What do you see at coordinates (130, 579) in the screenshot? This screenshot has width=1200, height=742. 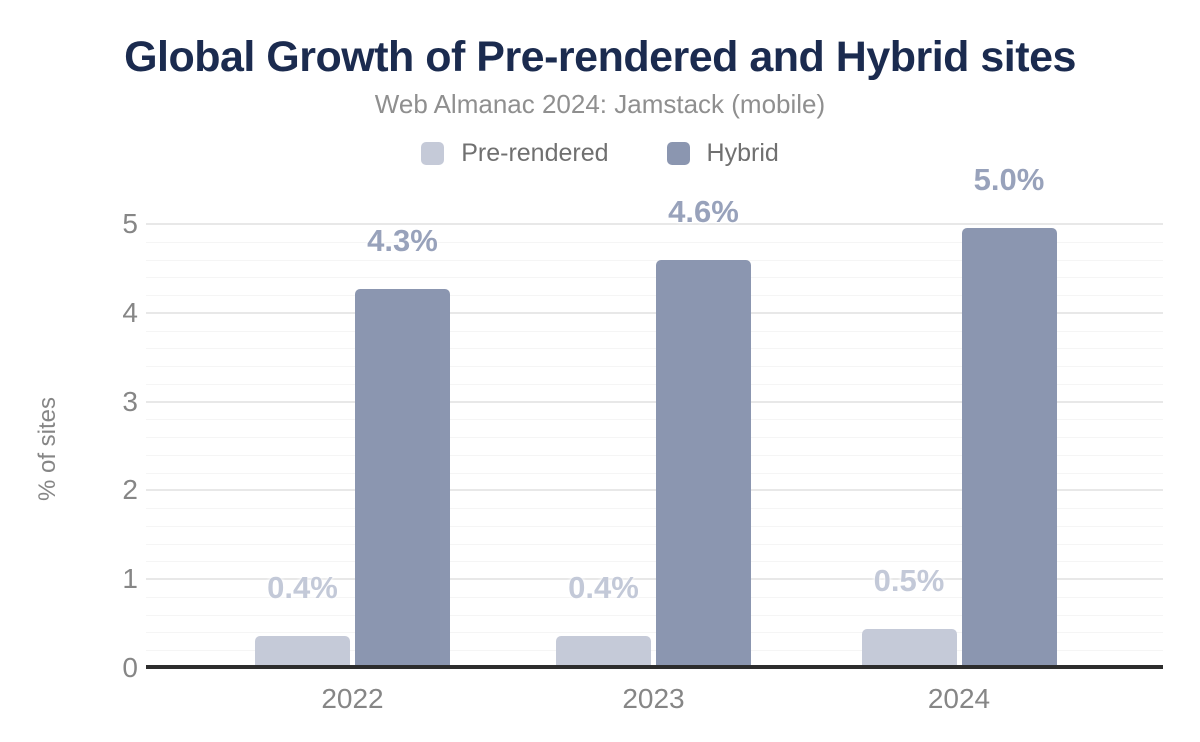 I see `y-tick-label: 1` at bounding box center [130, 579].